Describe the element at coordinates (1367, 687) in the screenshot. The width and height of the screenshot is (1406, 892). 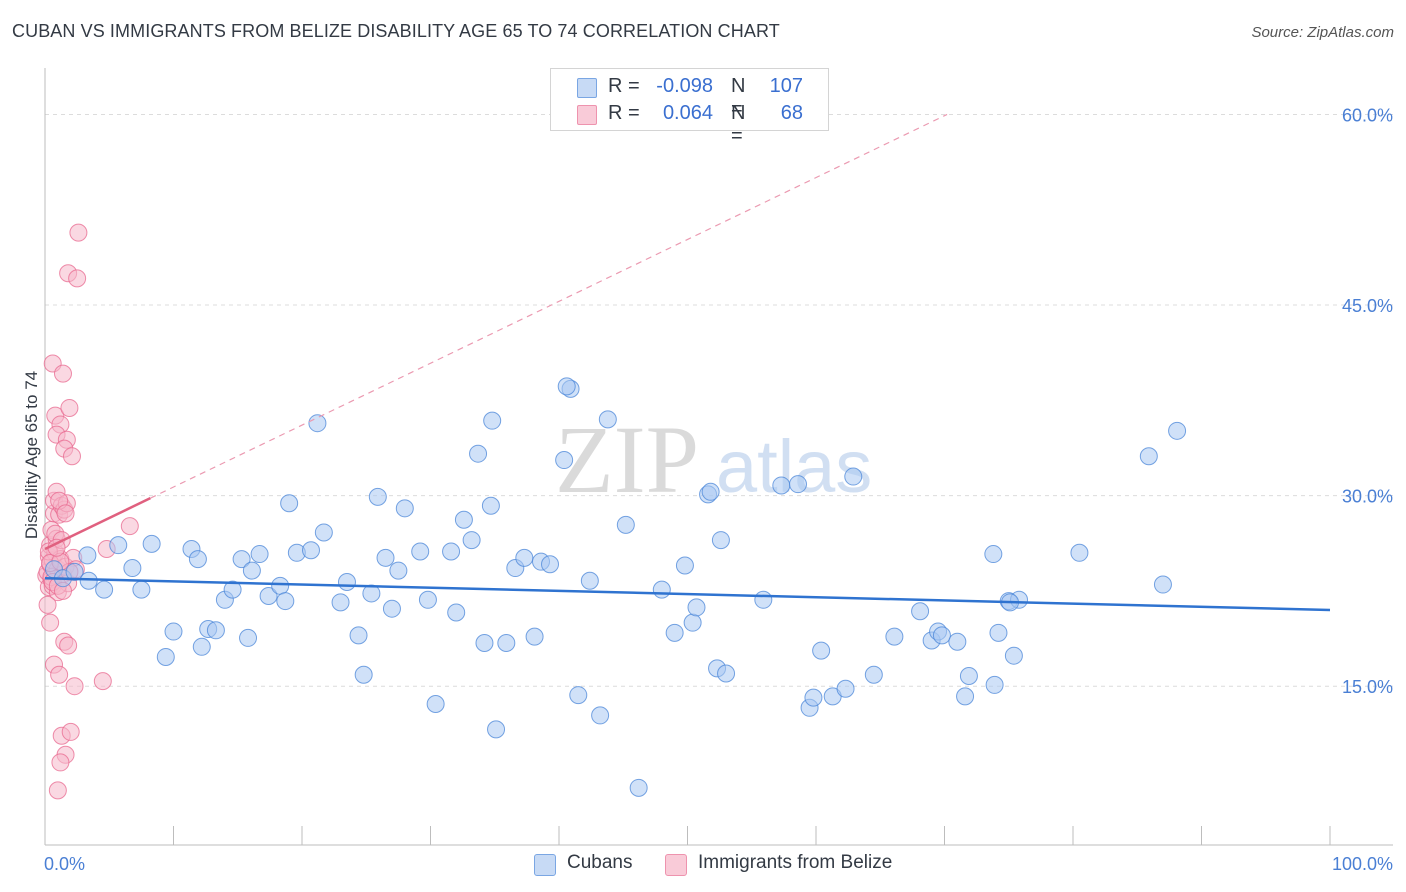
I see `y-tick-label: 15.0%` at that location.